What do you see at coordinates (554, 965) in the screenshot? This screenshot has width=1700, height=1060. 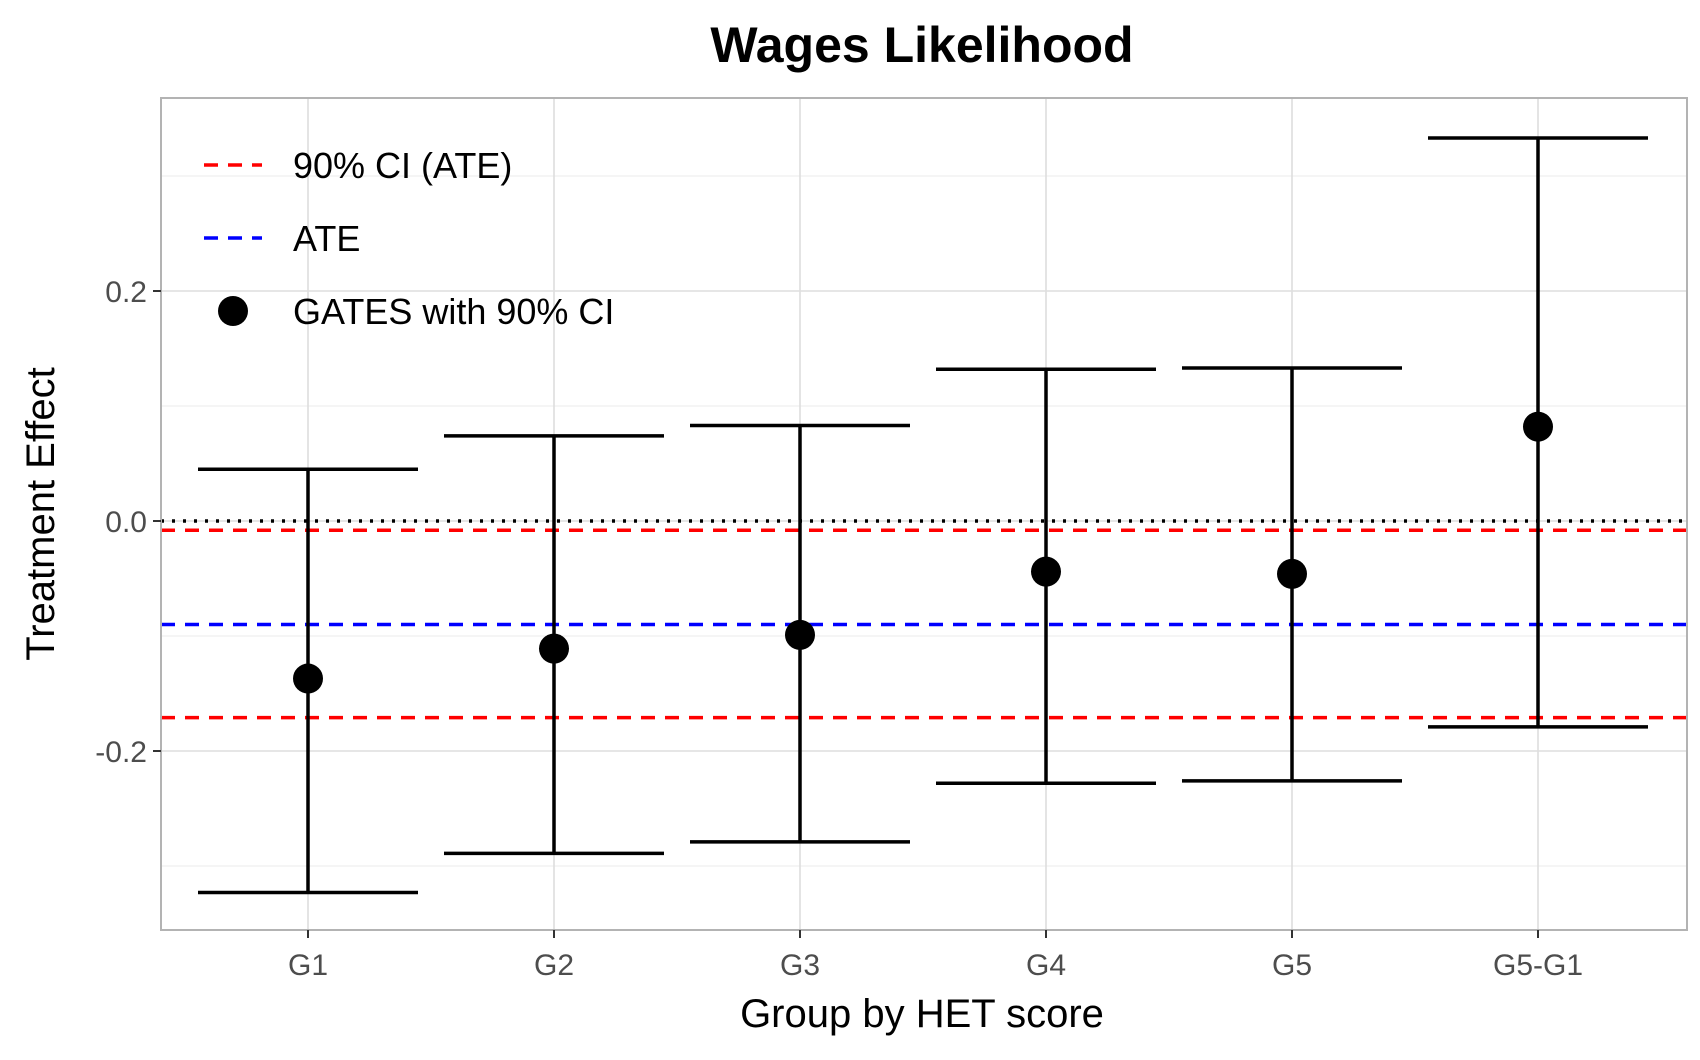 I see `x-tick-label: G2` at bounding box center [554, 965].